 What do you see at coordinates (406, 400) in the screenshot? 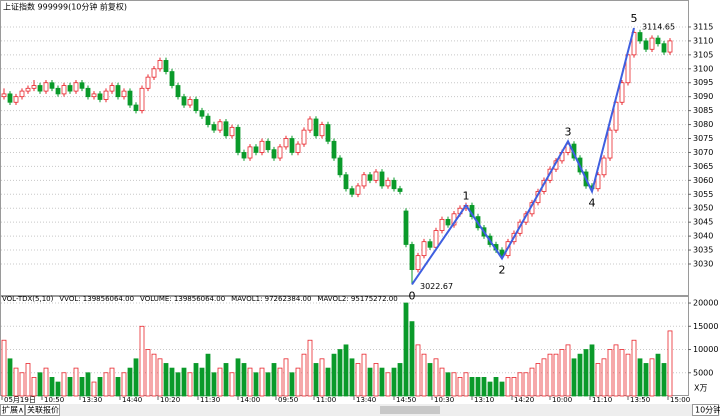
I see `x-tick-label: 14:50` at bounding box center [406, 400].